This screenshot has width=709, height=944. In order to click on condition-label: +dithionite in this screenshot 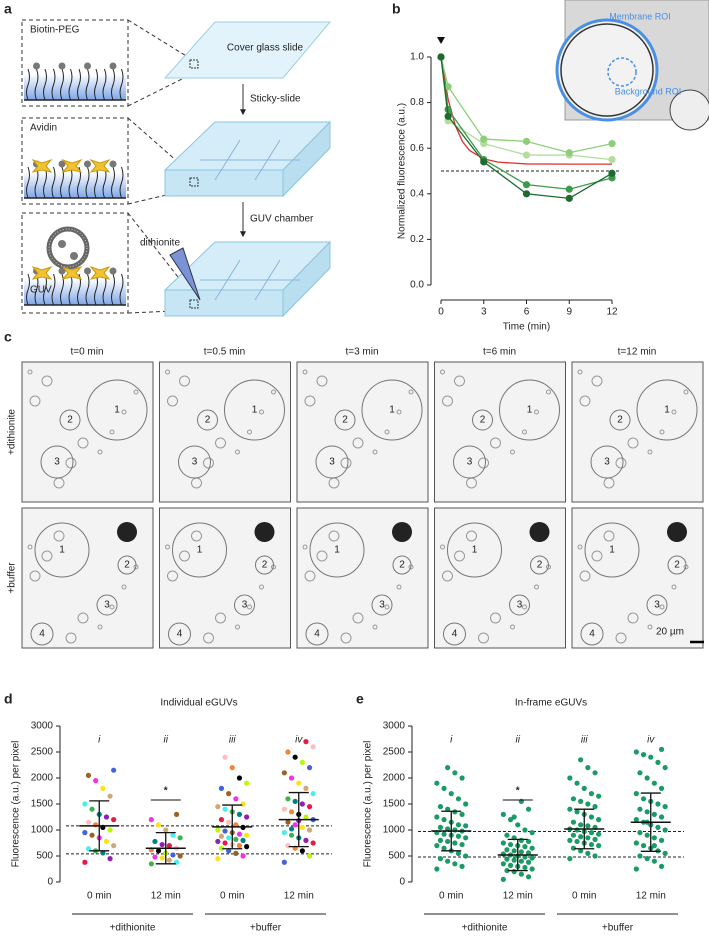, I will do `click(12, 432)`.